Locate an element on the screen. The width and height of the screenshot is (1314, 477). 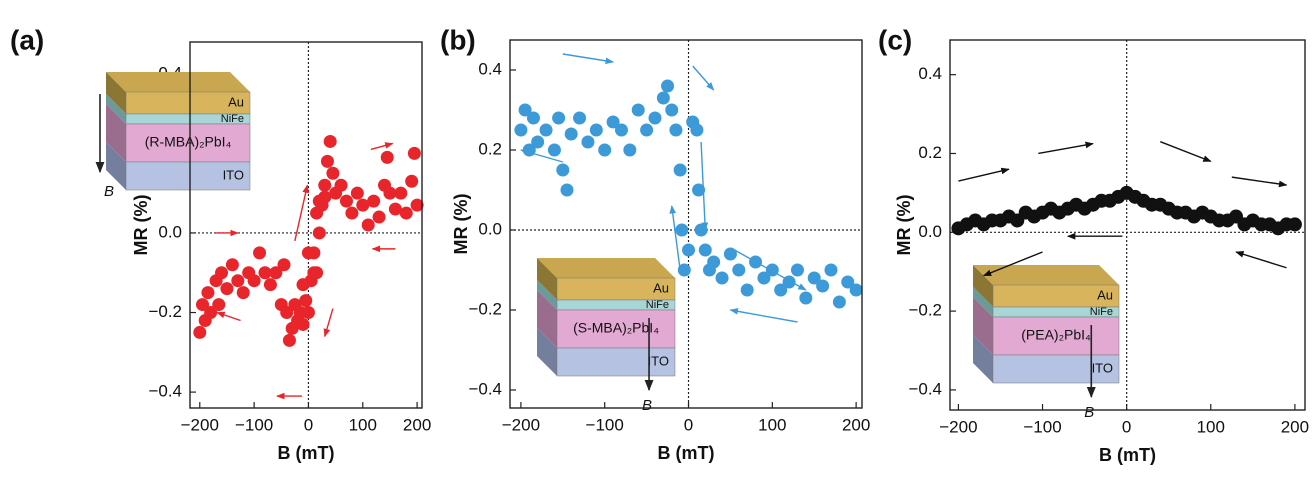
inset-layer-label: NiFe is located at coordinates (232, 119).